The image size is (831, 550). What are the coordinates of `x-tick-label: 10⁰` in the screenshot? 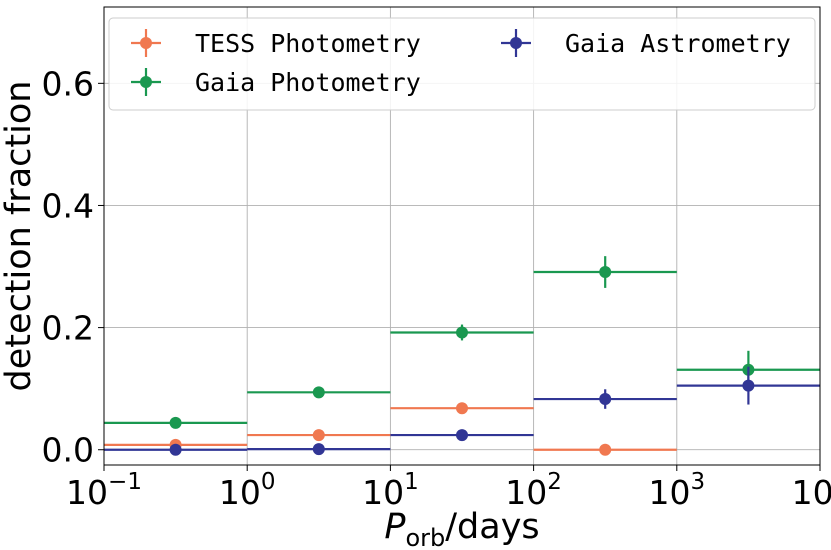 It's located at (247, 490).